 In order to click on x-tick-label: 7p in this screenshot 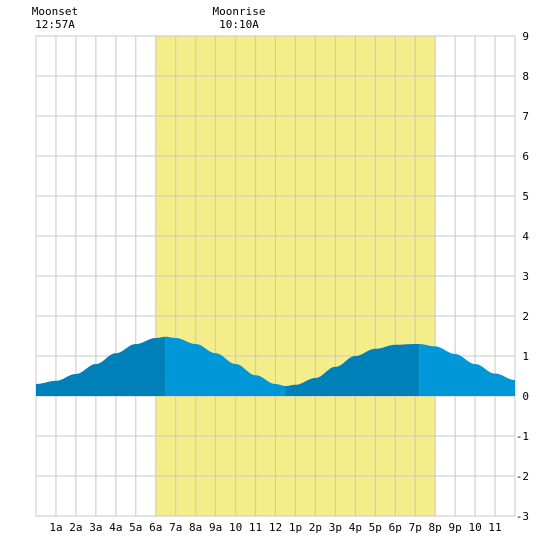, I will do `click(415, 527)`.